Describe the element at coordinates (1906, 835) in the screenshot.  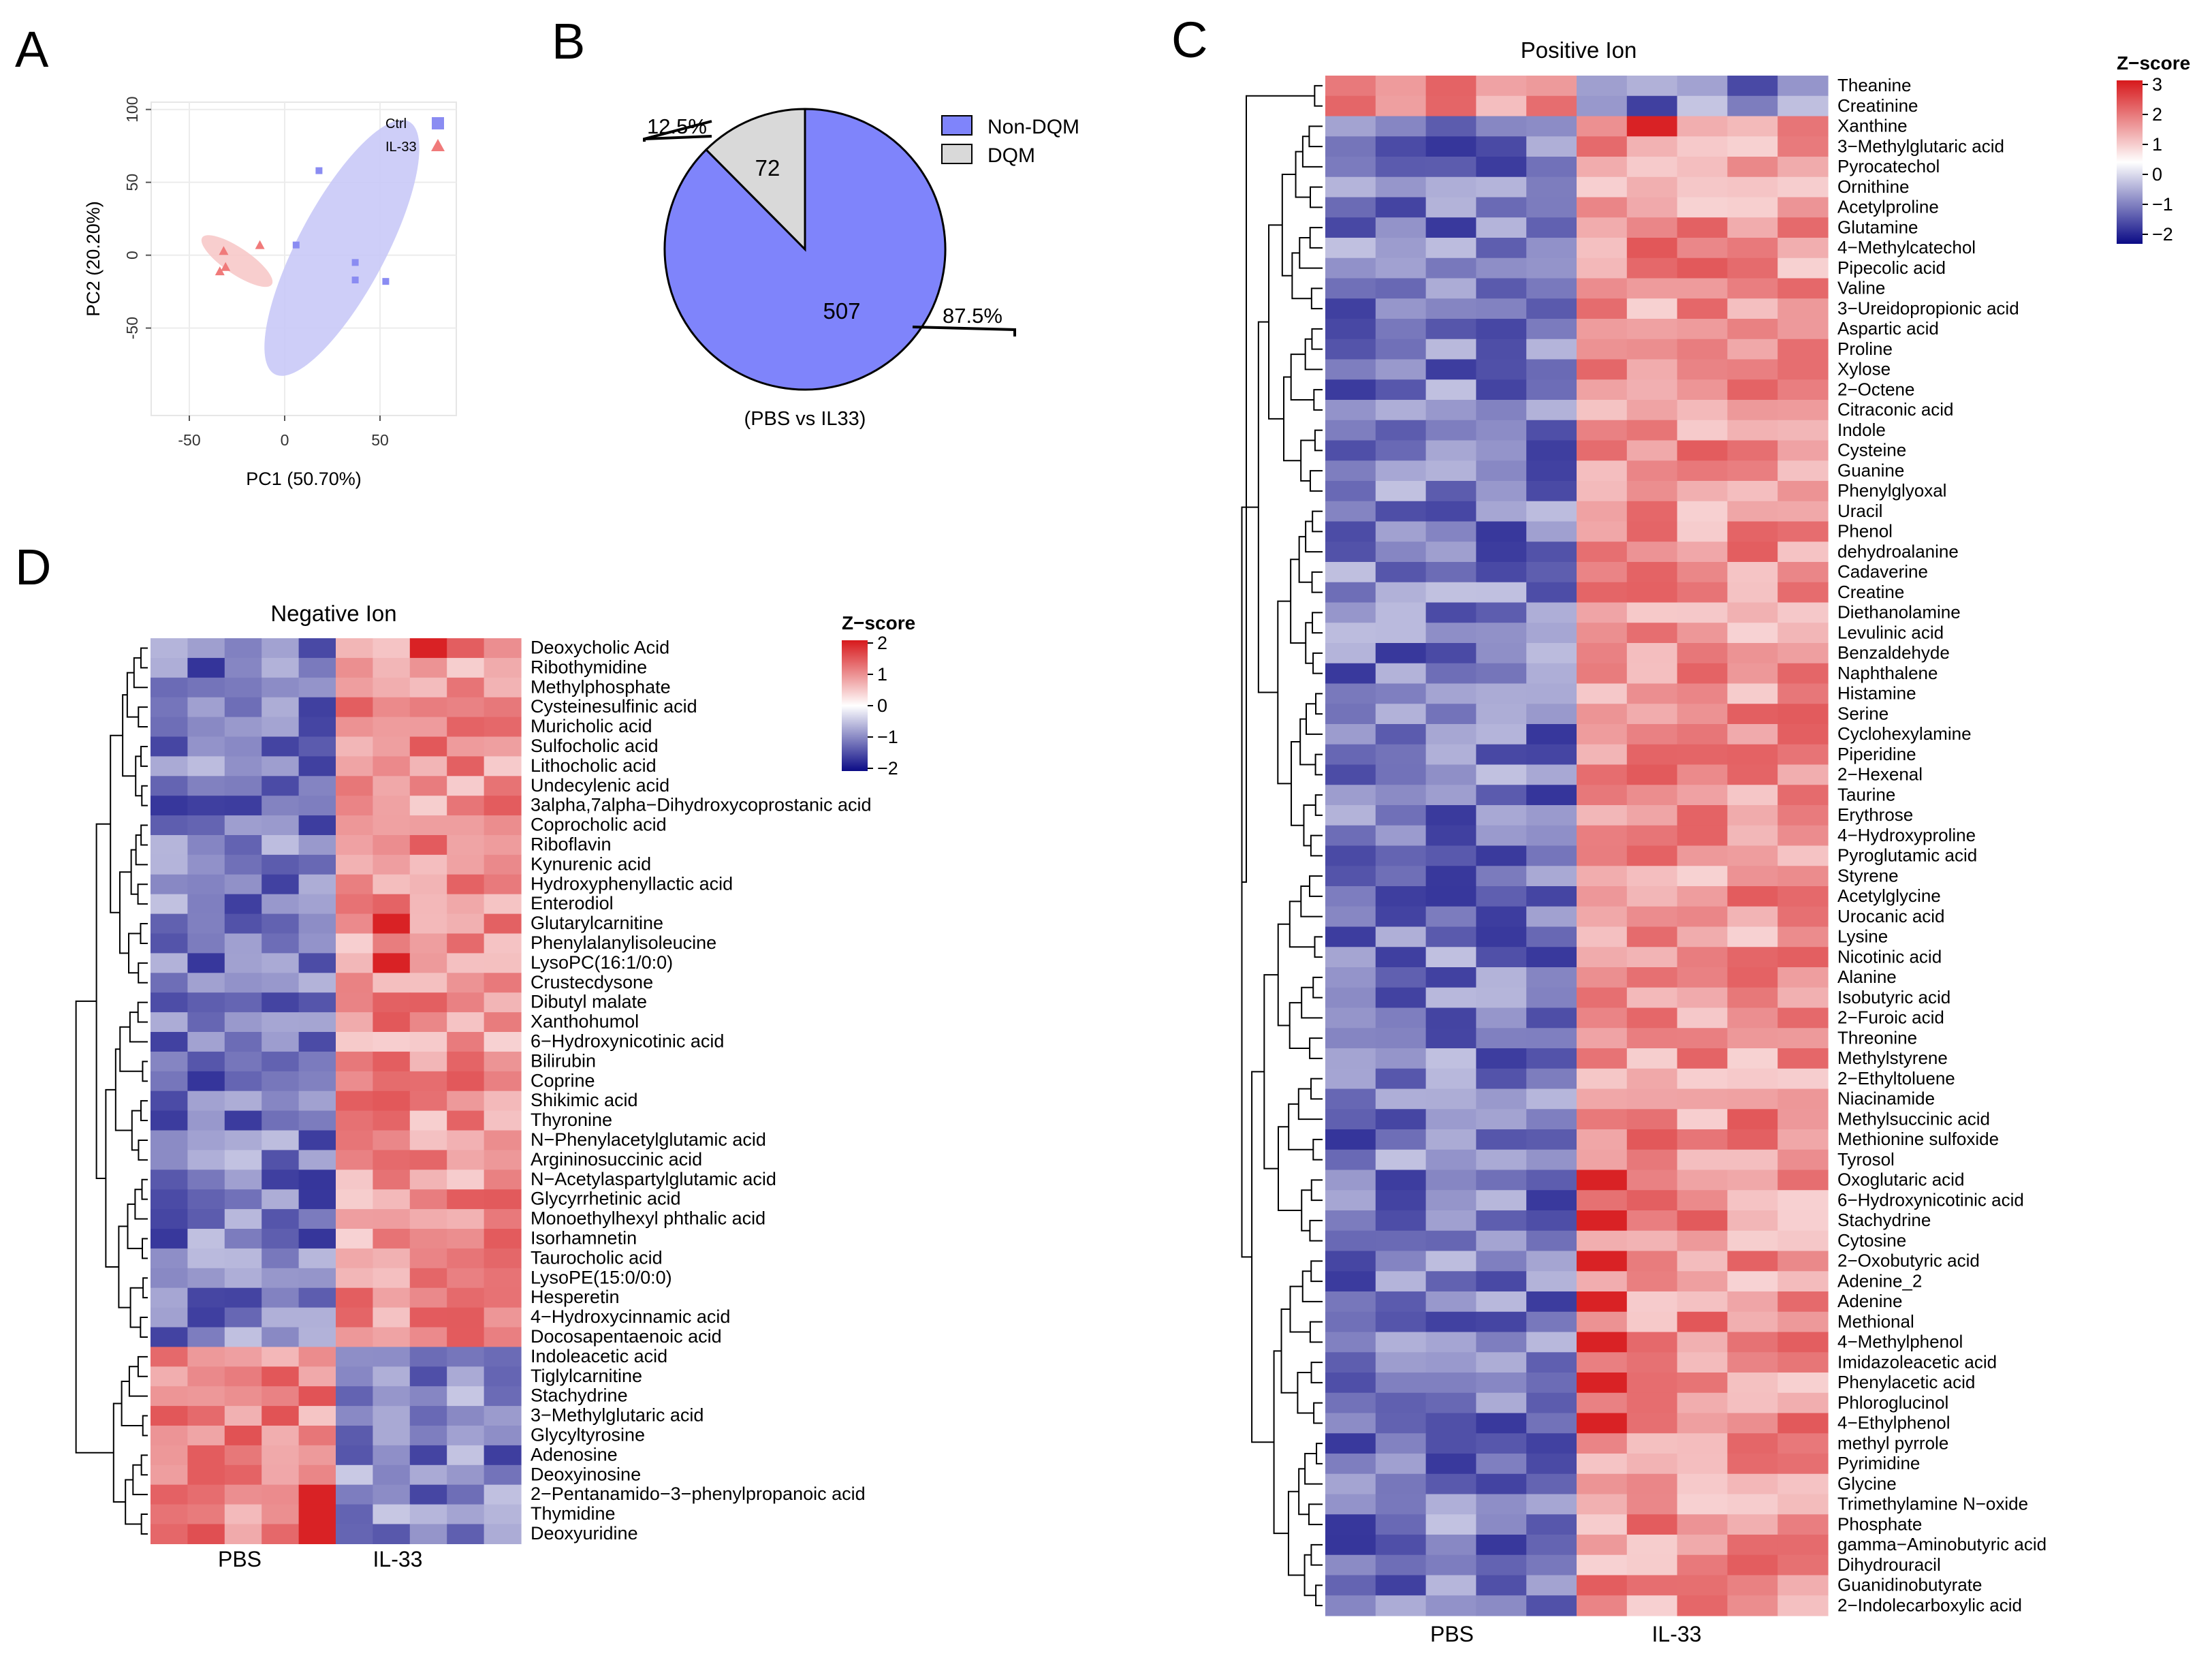
I see `heatmap-row-label: 4−Hydroxyproline` at that location.